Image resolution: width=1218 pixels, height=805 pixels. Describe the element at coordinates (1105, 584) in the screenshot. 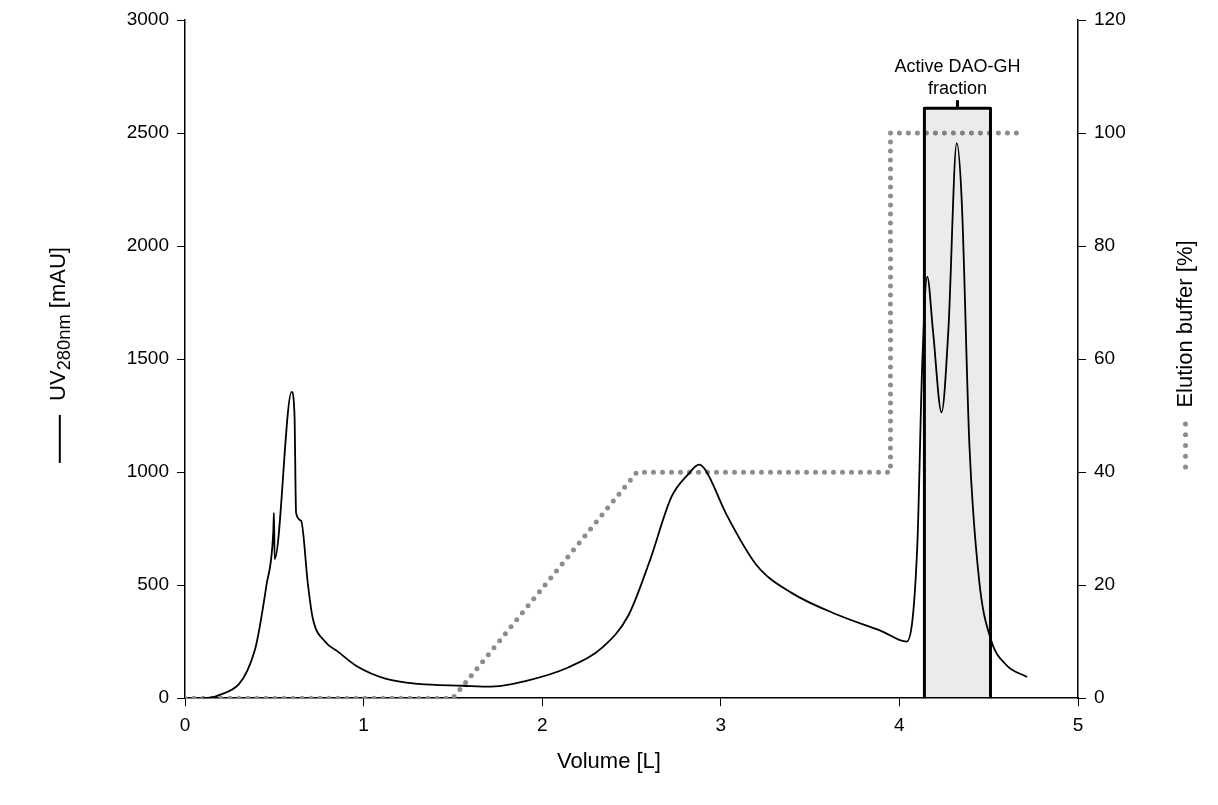

I see `y2-tick-label: 20` at that location.